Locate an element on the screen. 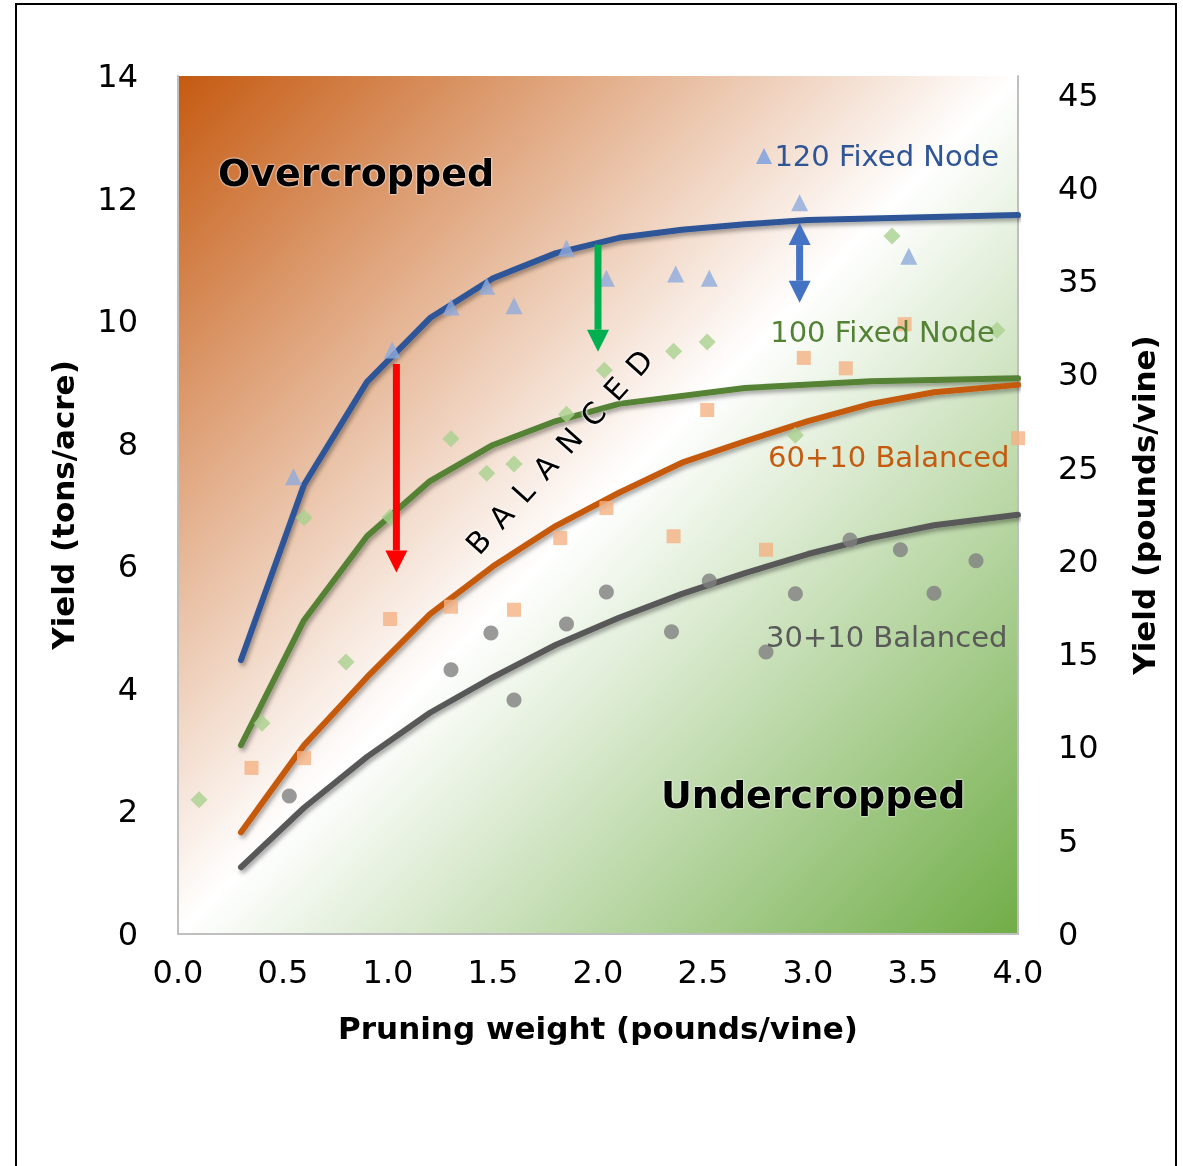 The height and width of the screenshot is (1166, 1183). x-axis-title: Pruning weight (pounds/vine) is located at coordinates (598, 1027).